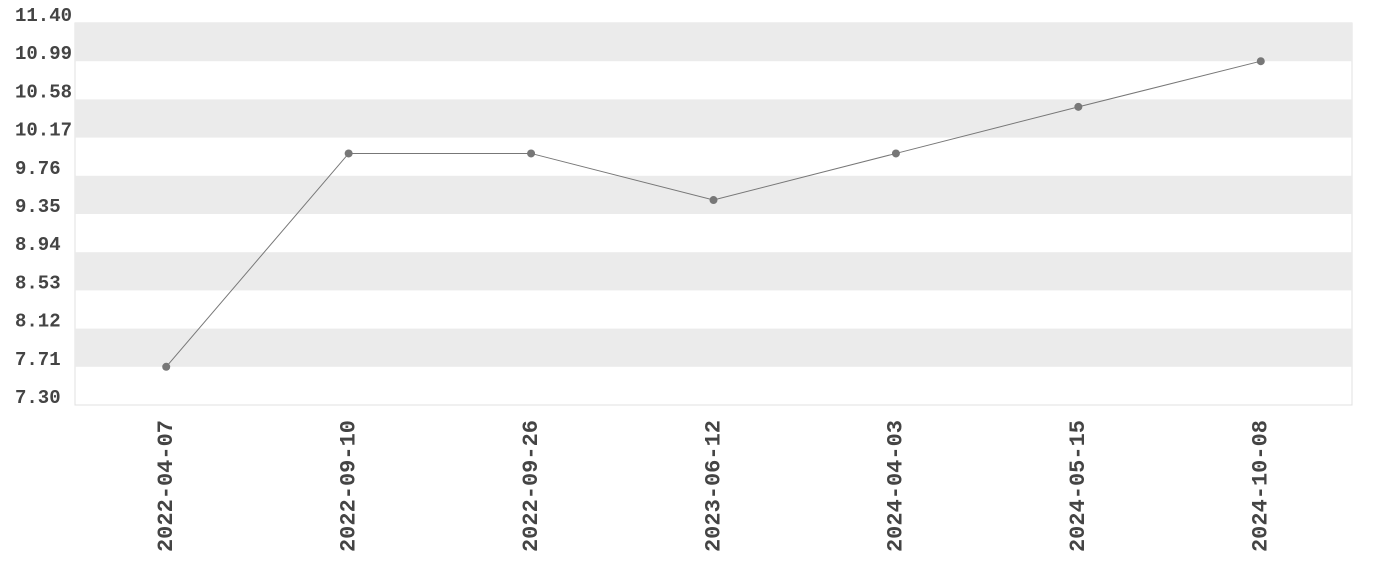 The height and width of the screenshot is (580, 1380). I want to click on x-tick-label: 2024-05-15, so click(1078, 486).